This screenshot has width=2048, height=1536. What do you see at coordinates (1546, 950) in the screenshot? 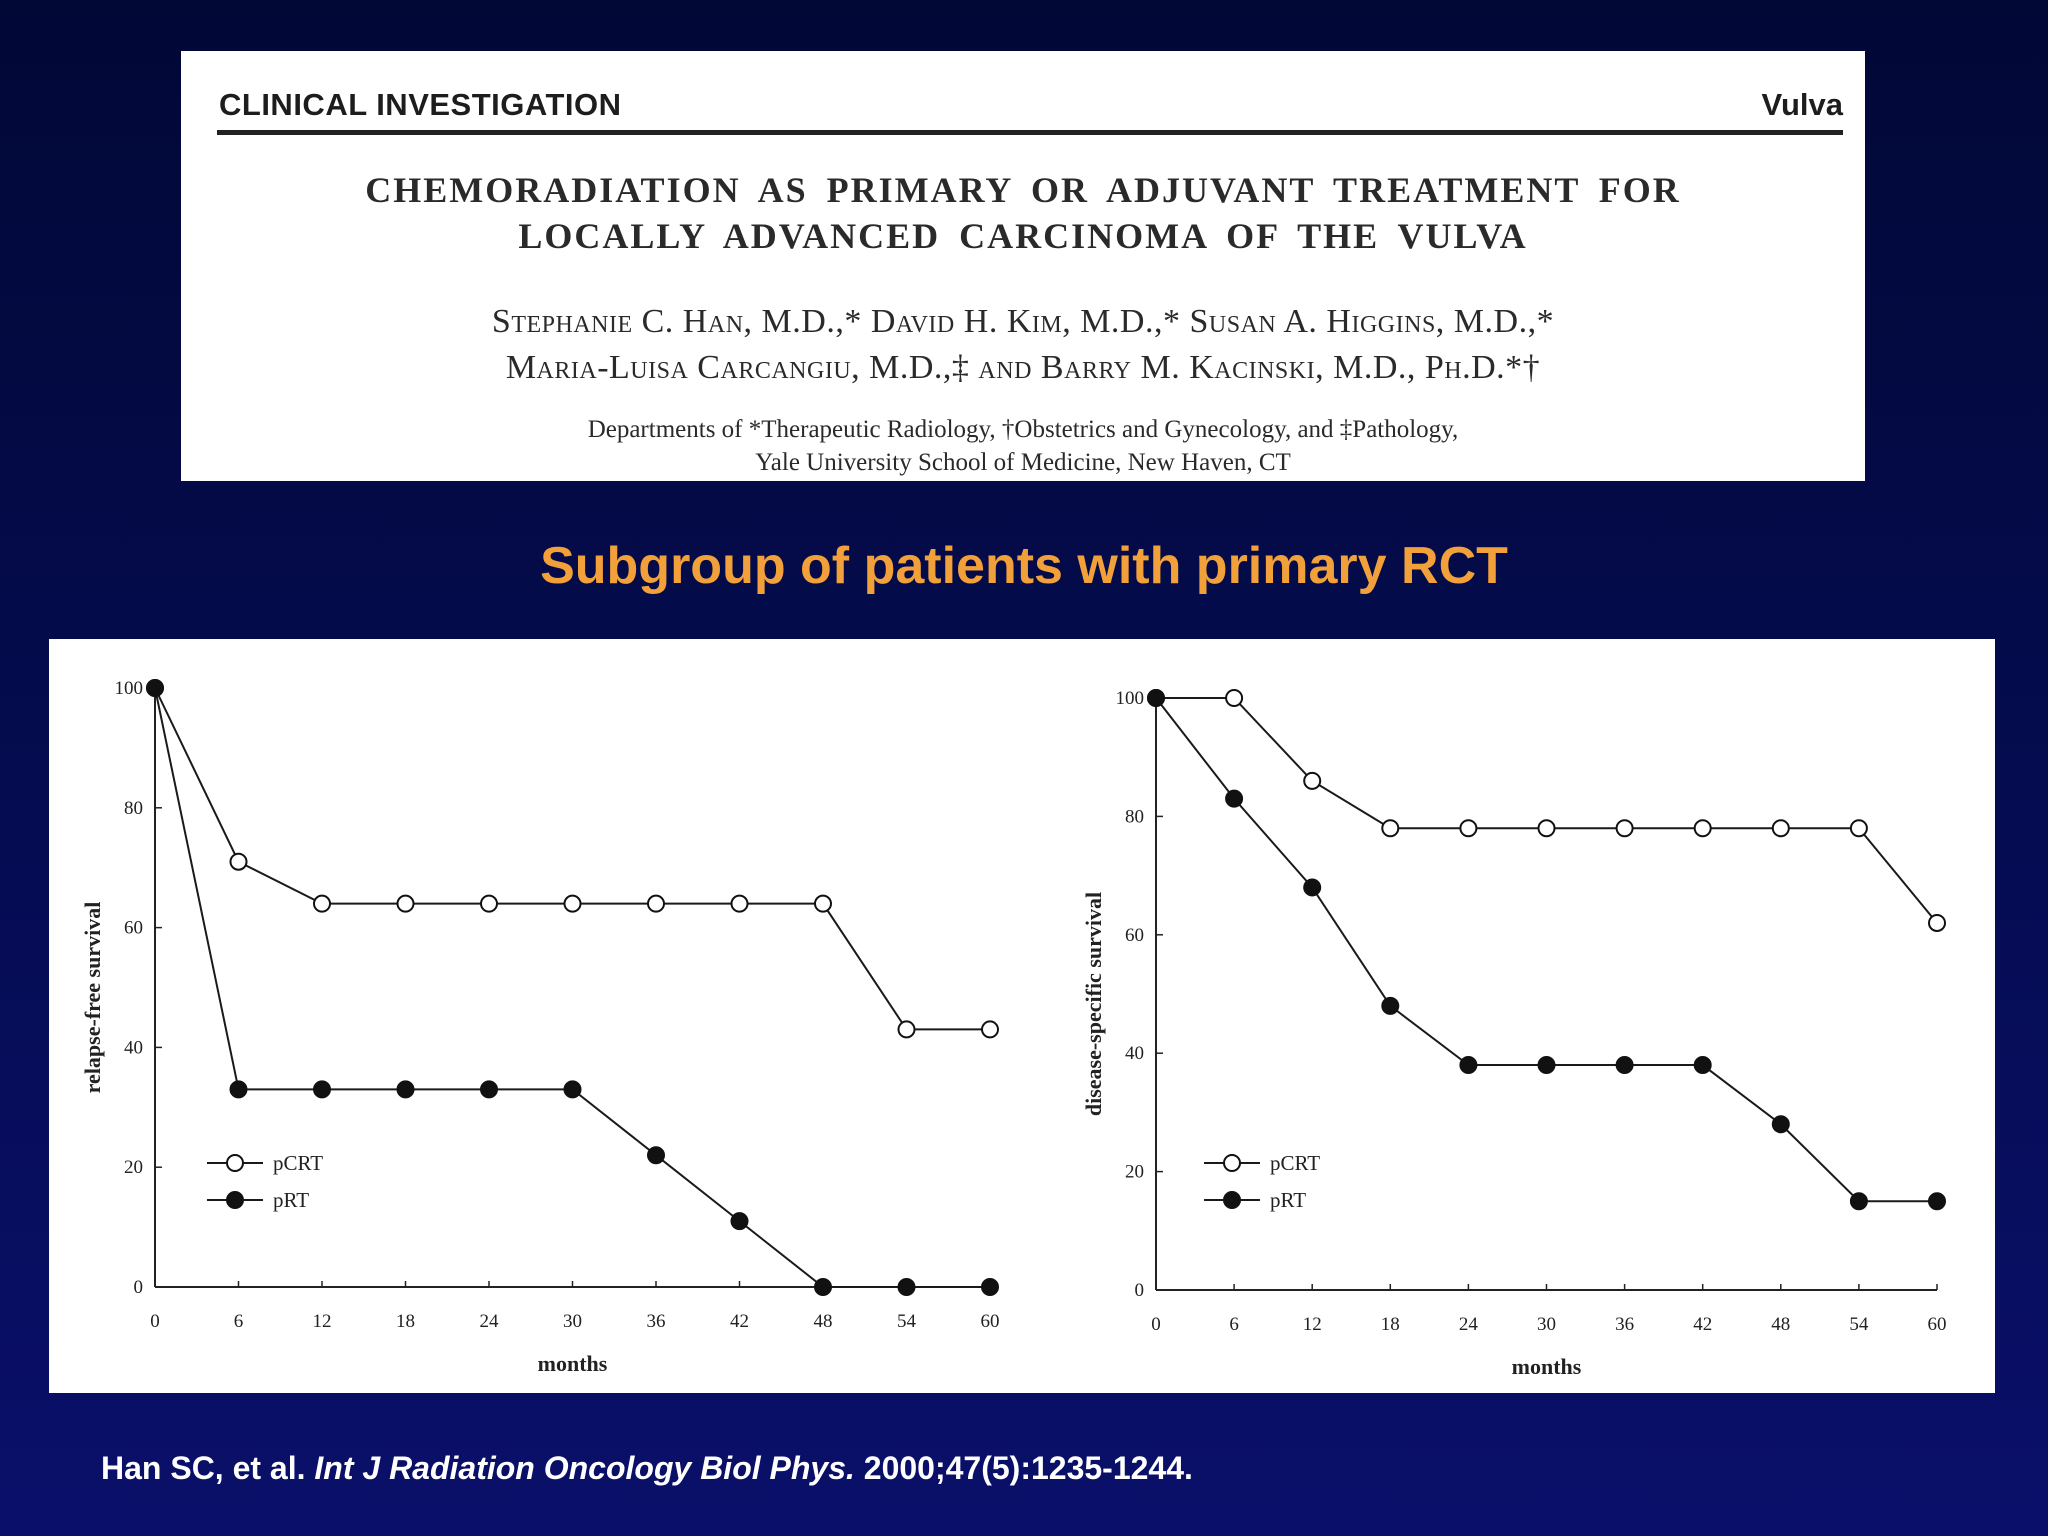
I see `series-line-pRT` at bounding box center [1546, 950].